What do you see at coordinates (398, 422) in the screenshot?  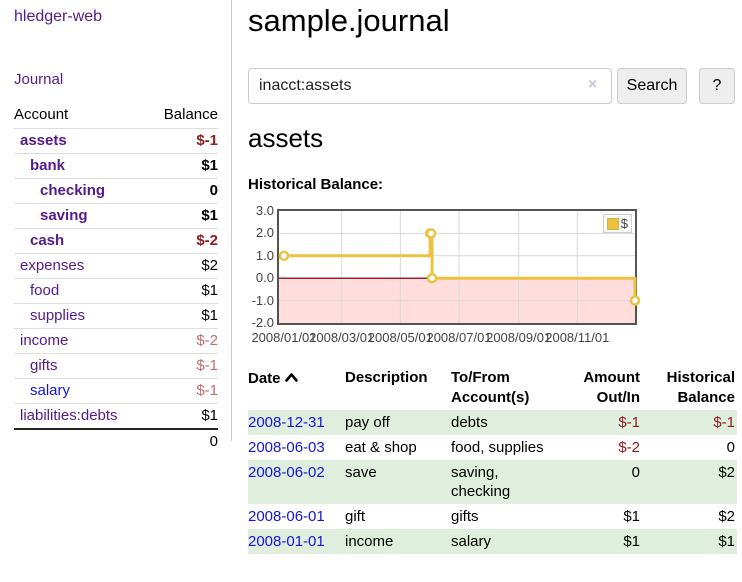 I see `transaction-description: pay off` at bounding box center [398, 422].